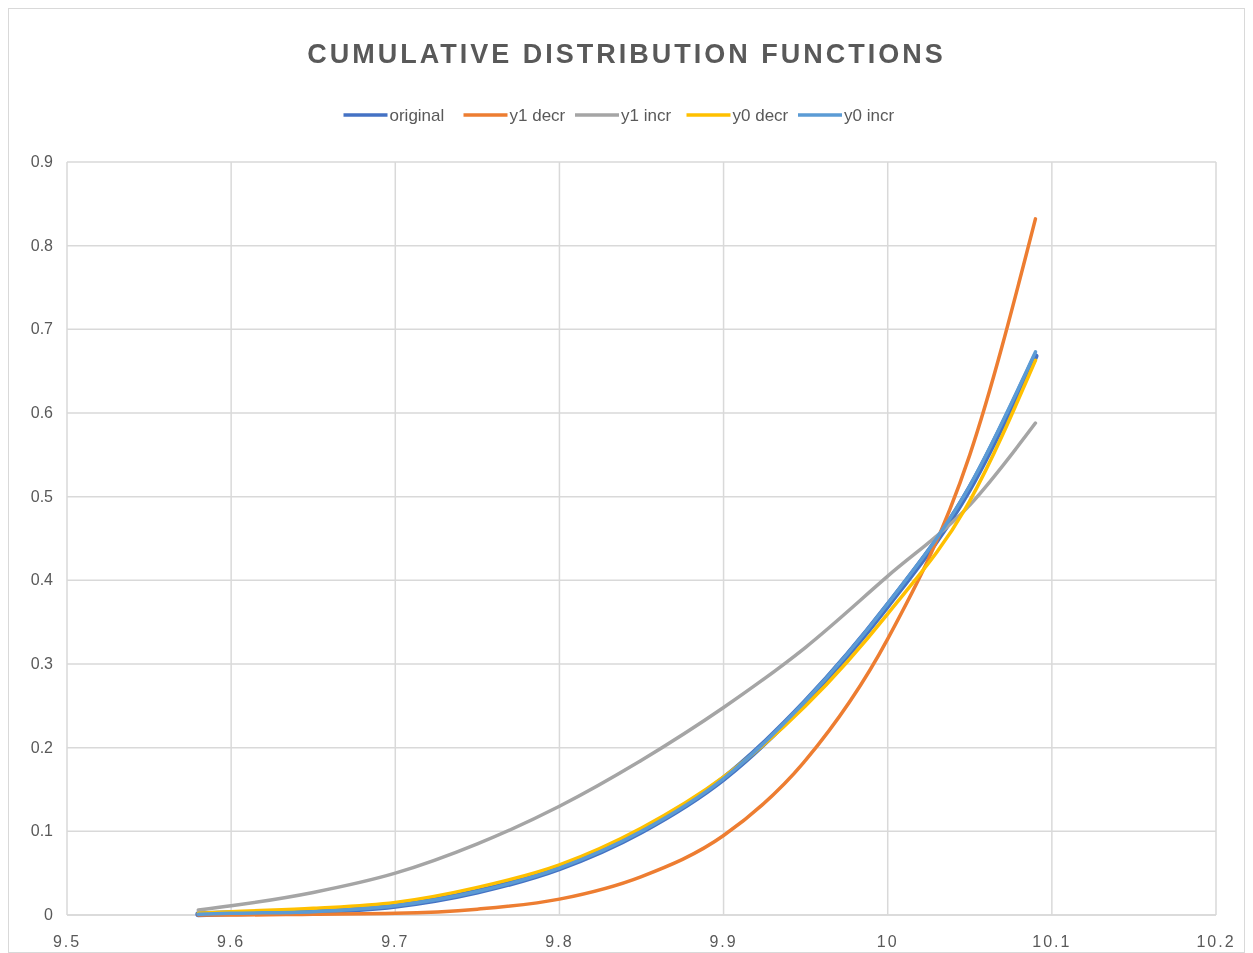 The image size is (1253, 953). What do you see at coordinates (42, 831) in the screenshot?
I see `y-tick-label: 0.1` at bounding box center [42, 831].